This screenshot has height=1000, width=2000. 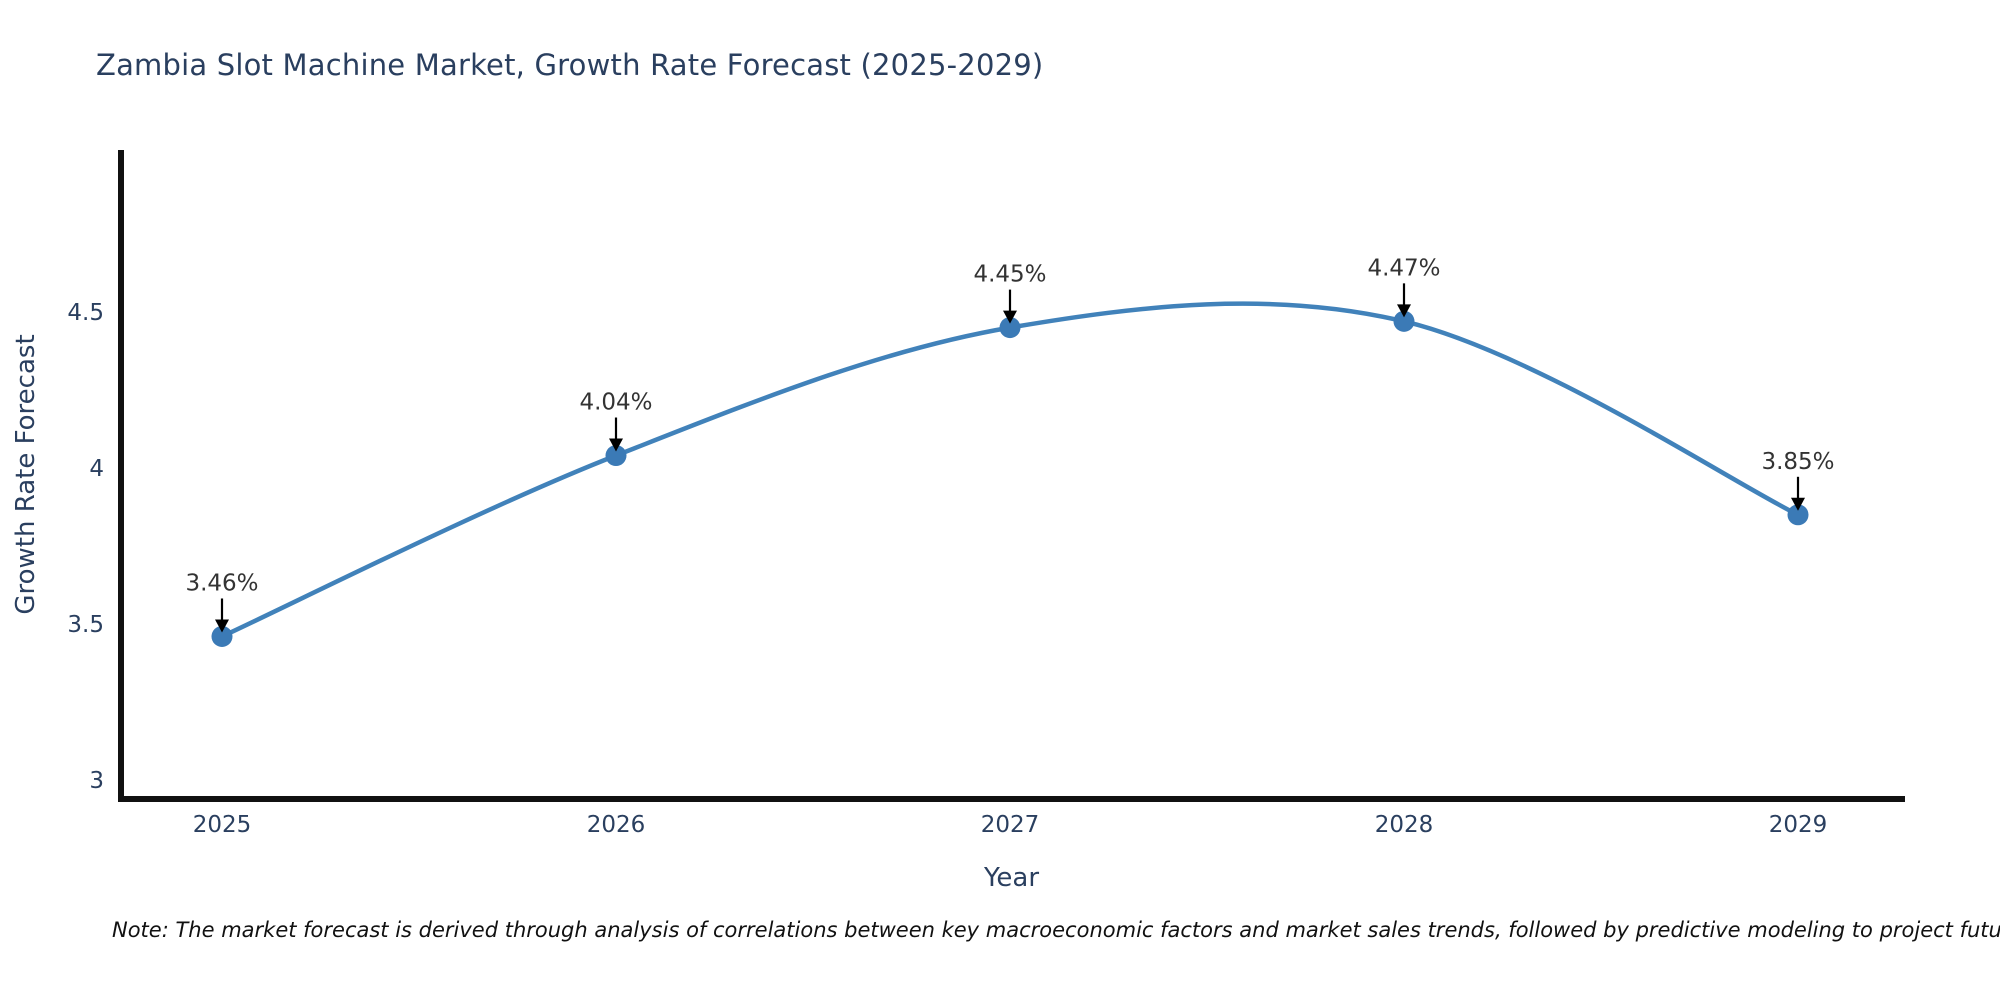 I want to click on x-tick-label: 2027, so click(x=1010, y=825).